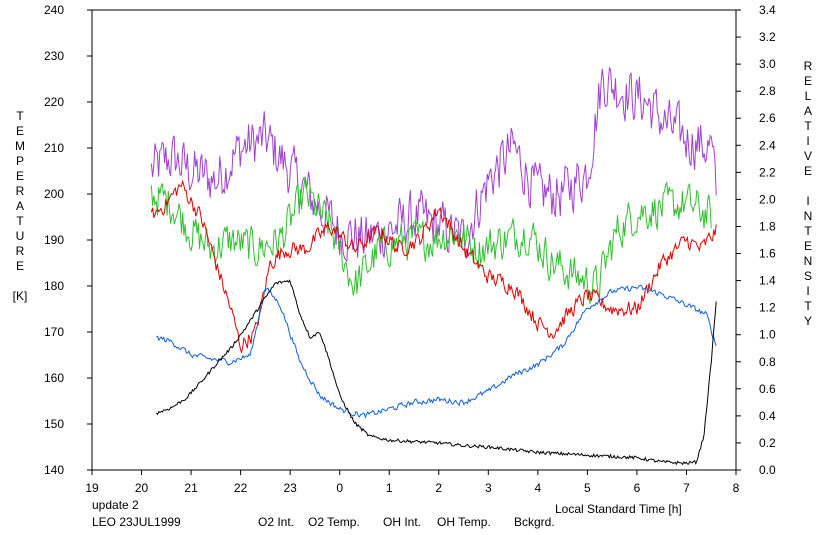 This screenshot has height=535, width=828. Describe the element at coordinates (241, 488) in the screenshot. I see `x-tick-label: 22` at that location.